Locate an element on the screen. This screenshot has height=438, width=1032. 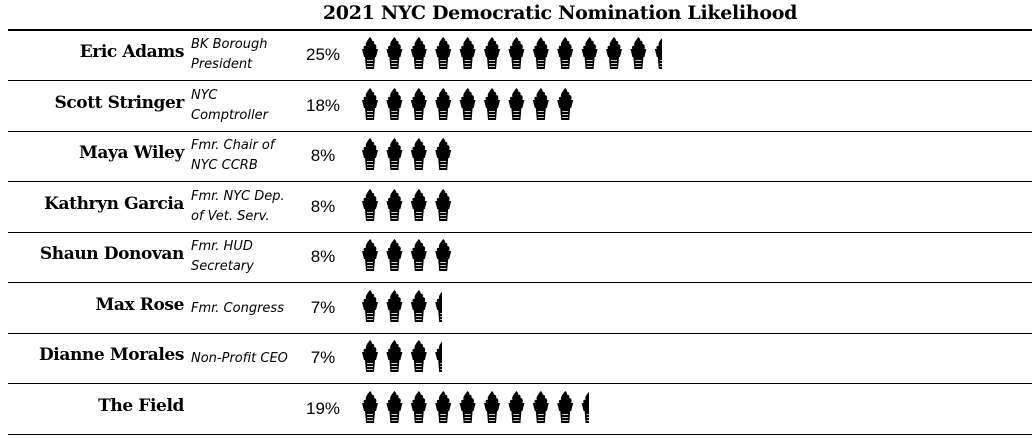
candidate-role: Non-Profit CEO is located at coordinates (247, 359).